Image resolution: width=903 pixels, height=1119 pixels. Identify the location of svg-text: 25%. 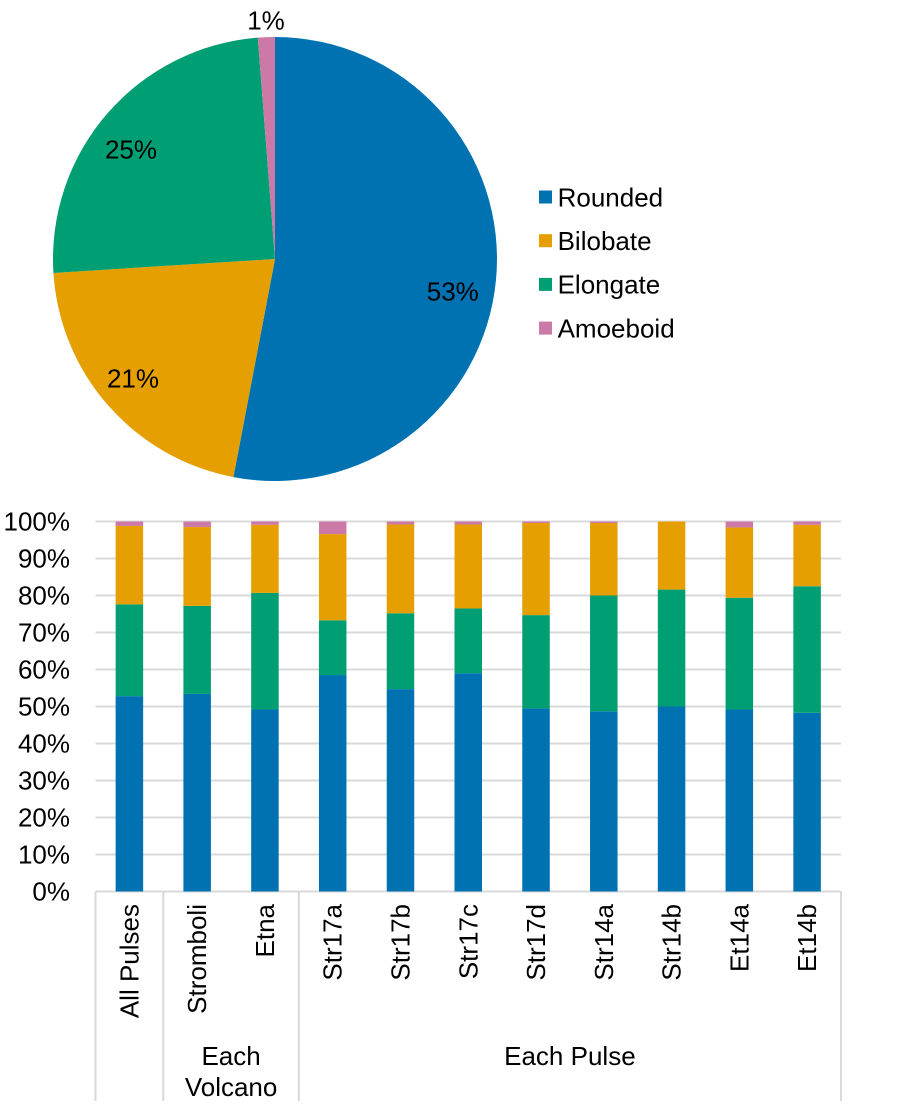
(131, 150).